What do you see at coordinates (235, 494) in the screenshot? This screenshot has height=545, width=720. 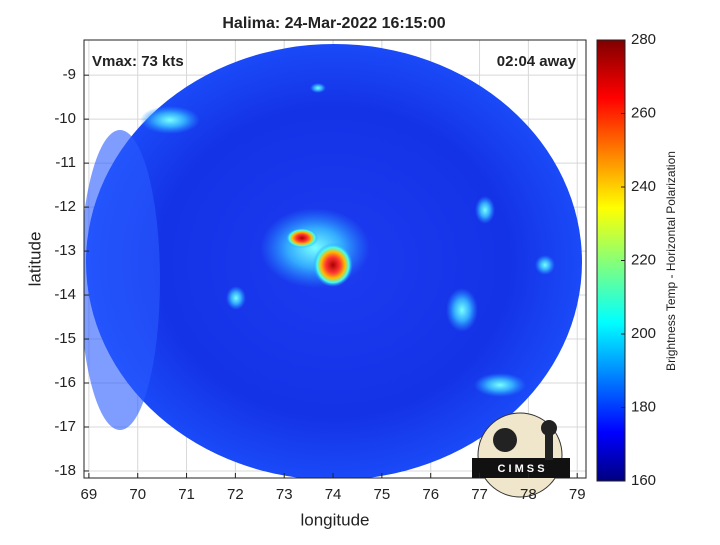 I see `x-tick-label: 72` at bounding box center [235, 494].